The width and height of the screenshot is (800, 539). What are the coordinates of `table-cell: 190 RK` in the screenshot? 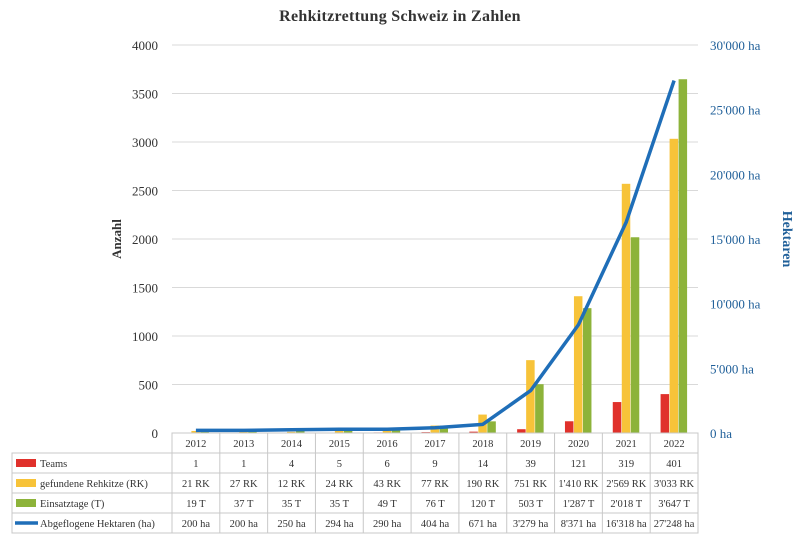 It's located at (482, 484).